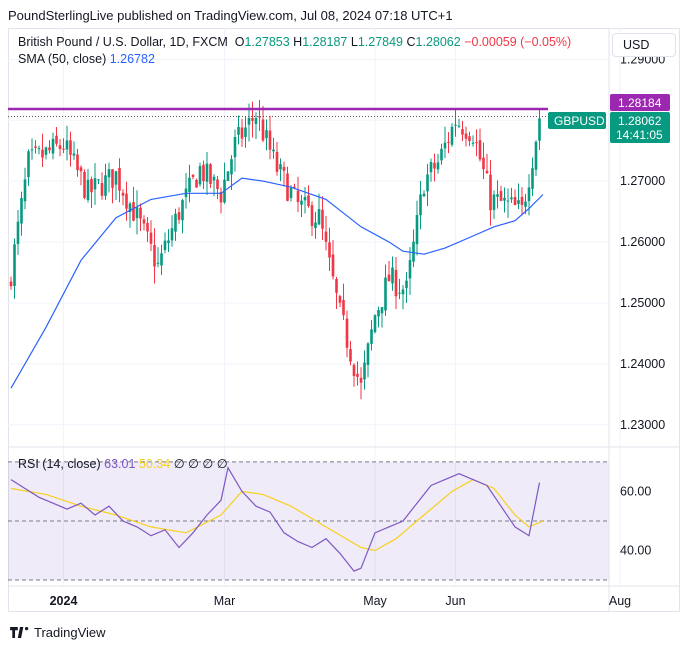 Image resolution: width=691 pixels, height=648 pixels. I want to click on sma-value: 1.26782, so click(132, 59).